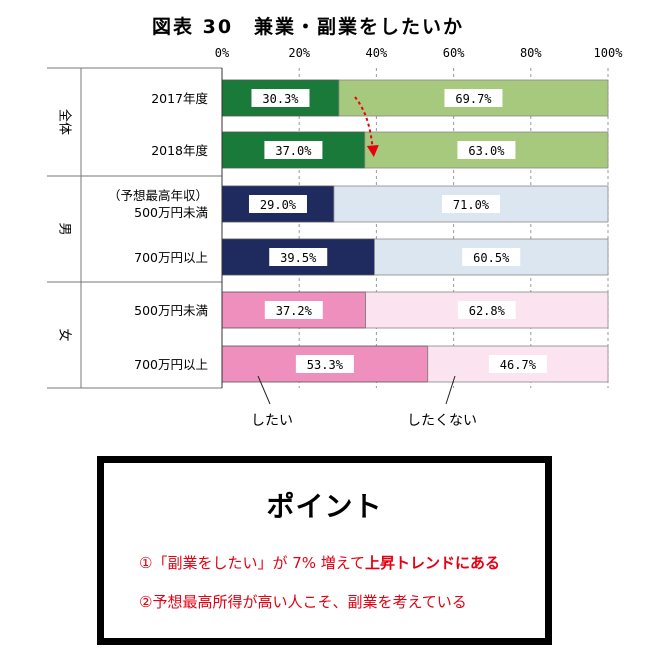 This screenshot has height=663, width=650. Describe the element at coordinates (65, 122) in the screenshot. I see `group-label: 全体` at that location.